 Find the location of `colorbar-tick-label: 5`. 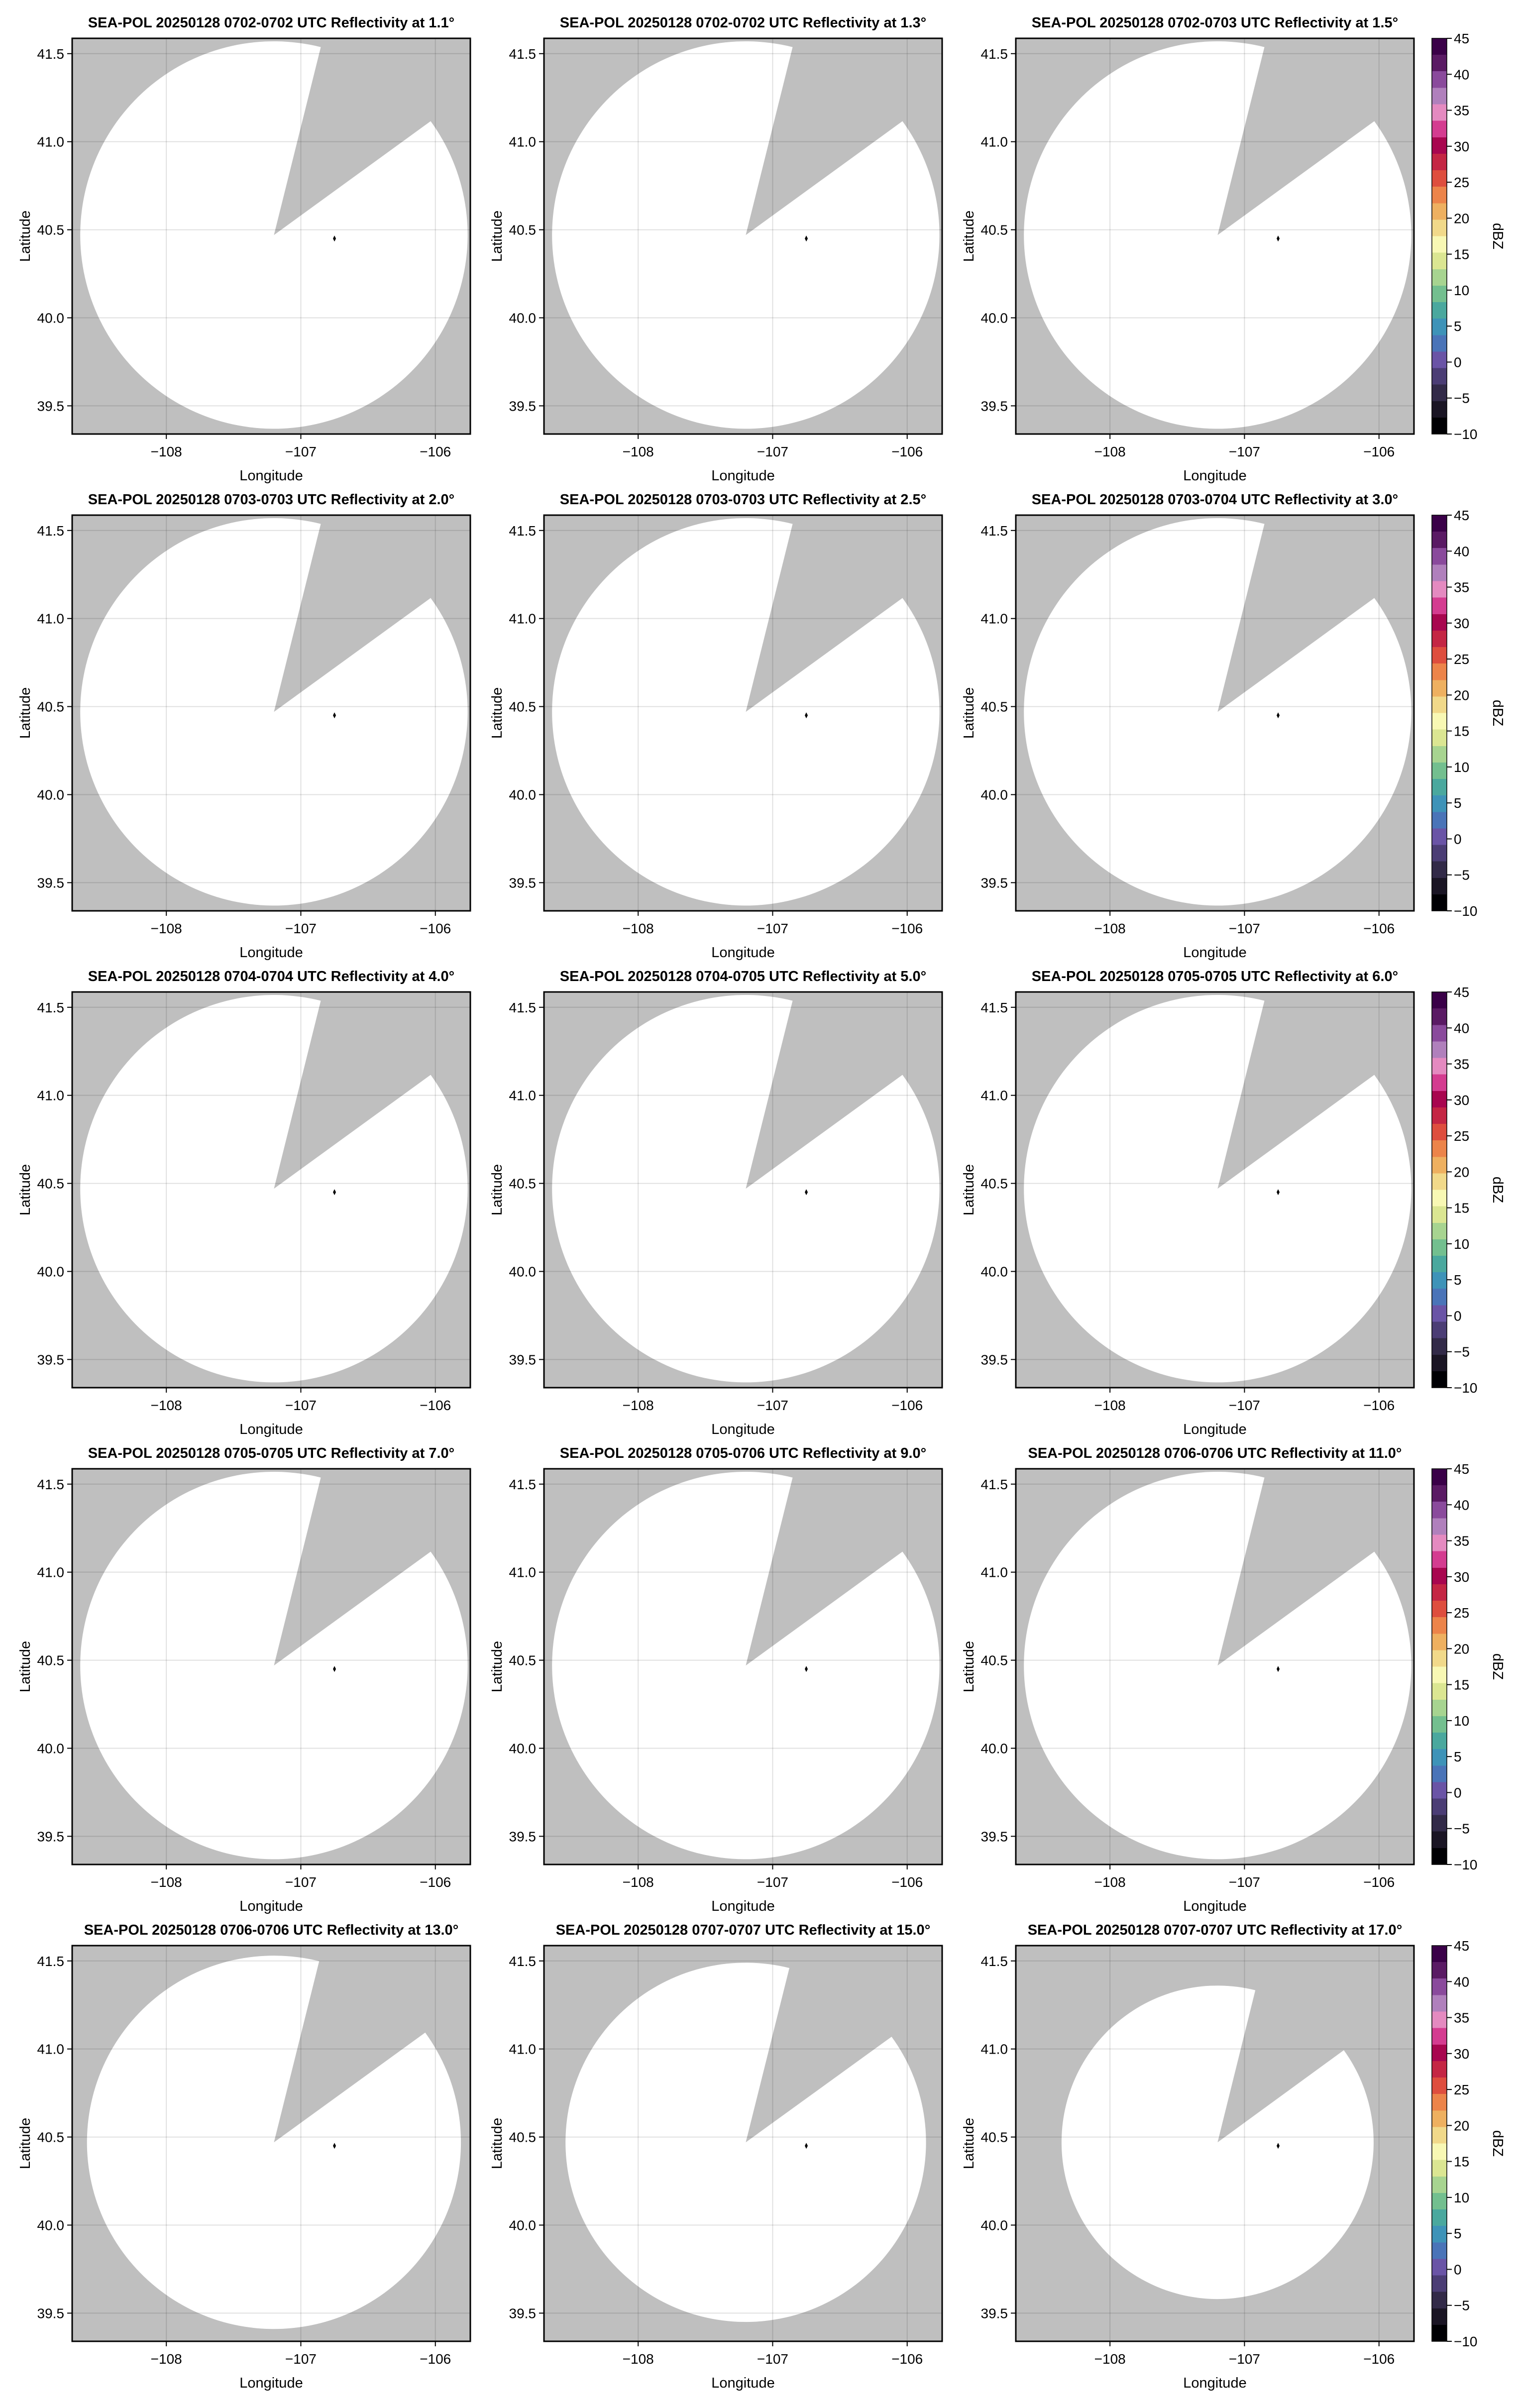

colorbar-tick-label: 5 is located at coordinates (1458, 1757).